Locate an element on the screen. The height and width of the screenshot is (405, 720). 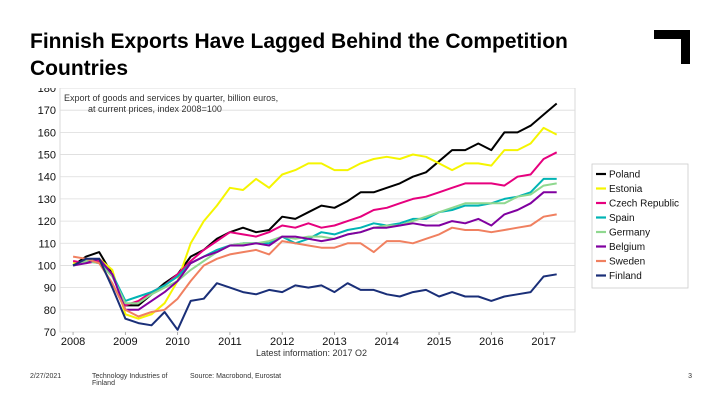
legend-box is located at coordinates (640, 226).